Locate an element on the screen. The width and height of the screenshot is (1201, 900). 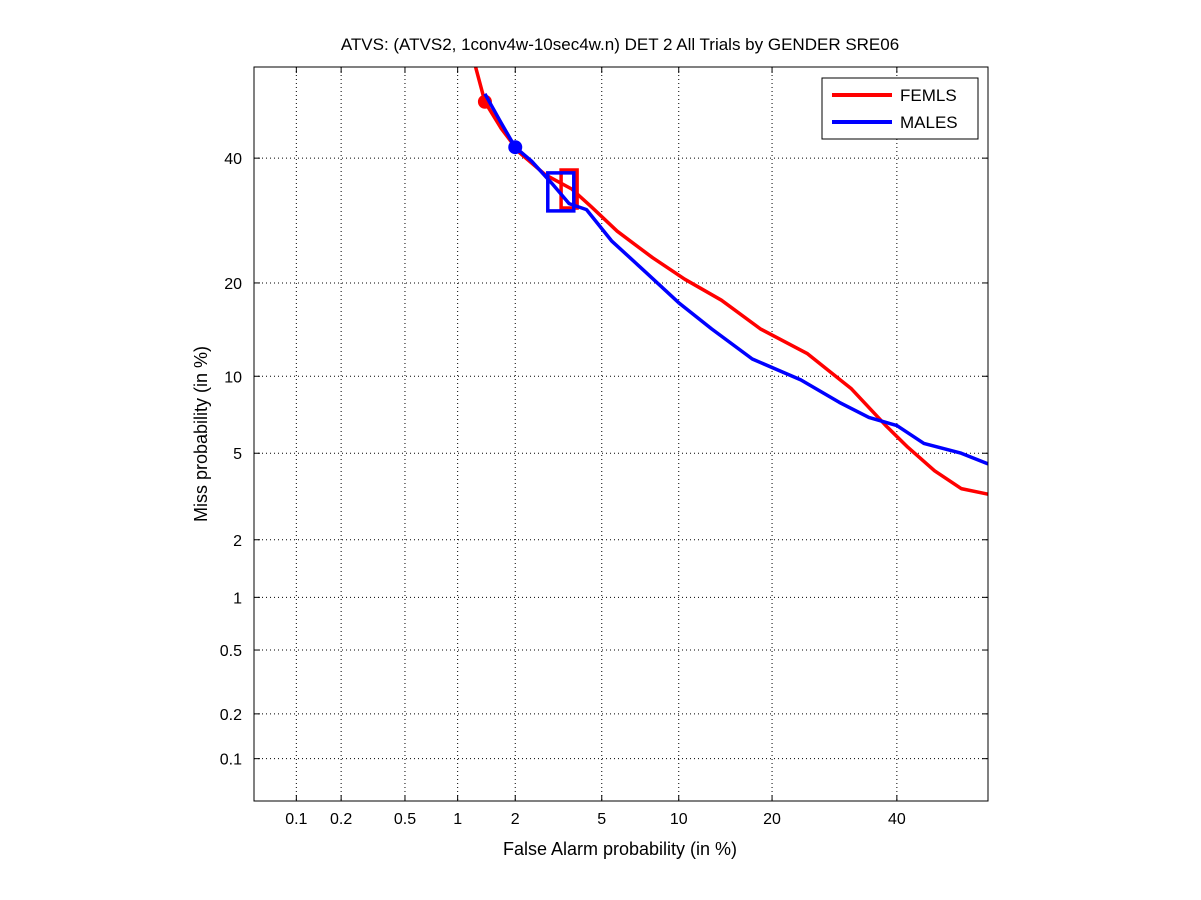
y-axis-label: Miss probability (in %) is located at coordinates (201, 434).